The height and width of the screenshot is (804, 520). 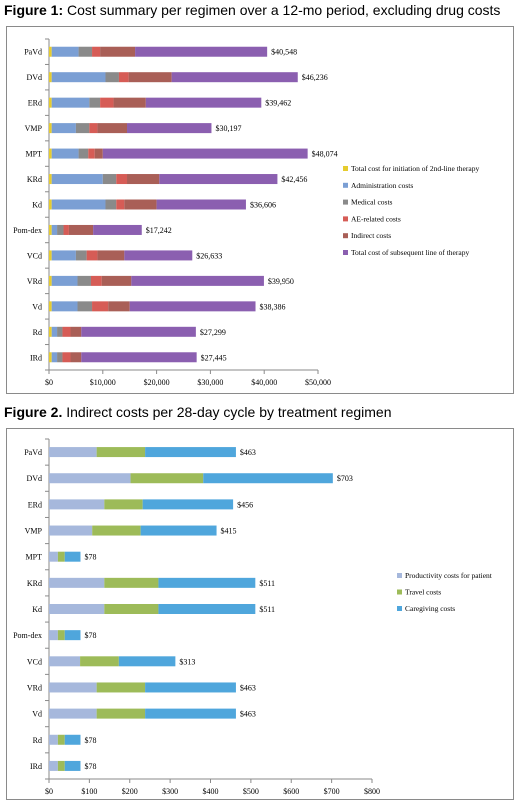 What do you see at coordinates (214, 357) in the screenshot?
I see `figure1-total-label: $27,445` at bounding box center [214, 357].